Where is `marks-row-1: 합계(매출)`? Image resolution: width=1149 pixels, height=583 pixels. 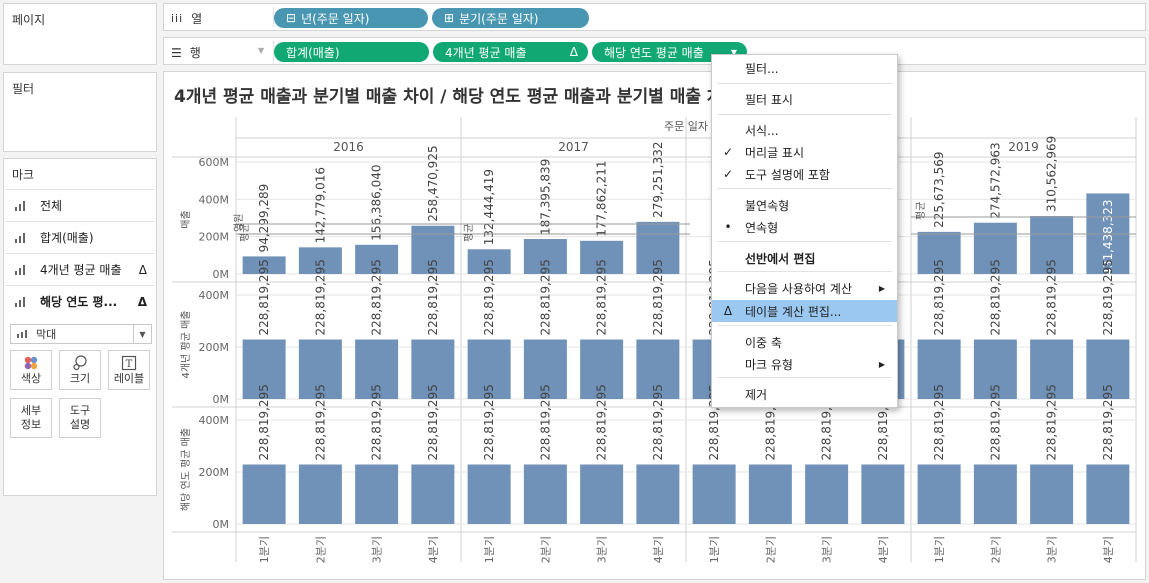
marks-row-1: 합계(매출) is located at coordinates (80, 237).